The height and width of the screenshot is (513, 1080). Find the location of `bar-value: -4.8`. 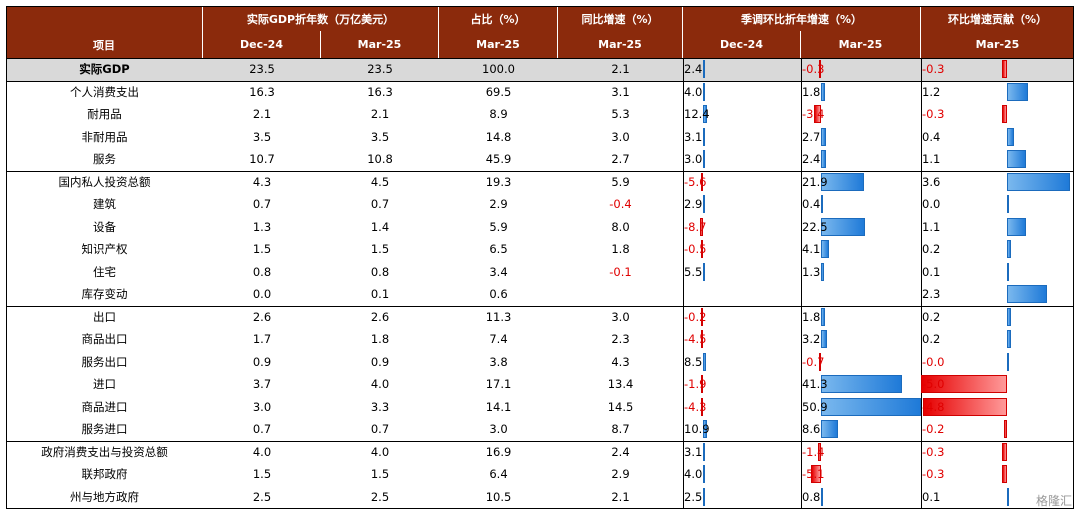

bar-value: -4.8 is located at coordinates (933, 406).